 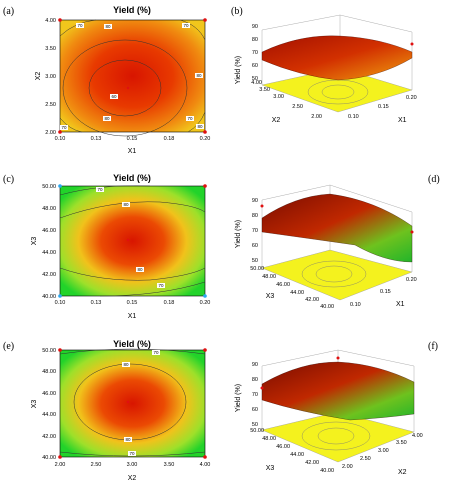 I want to click on chart-title-a: Yield (%), so click(x=132, y=10).